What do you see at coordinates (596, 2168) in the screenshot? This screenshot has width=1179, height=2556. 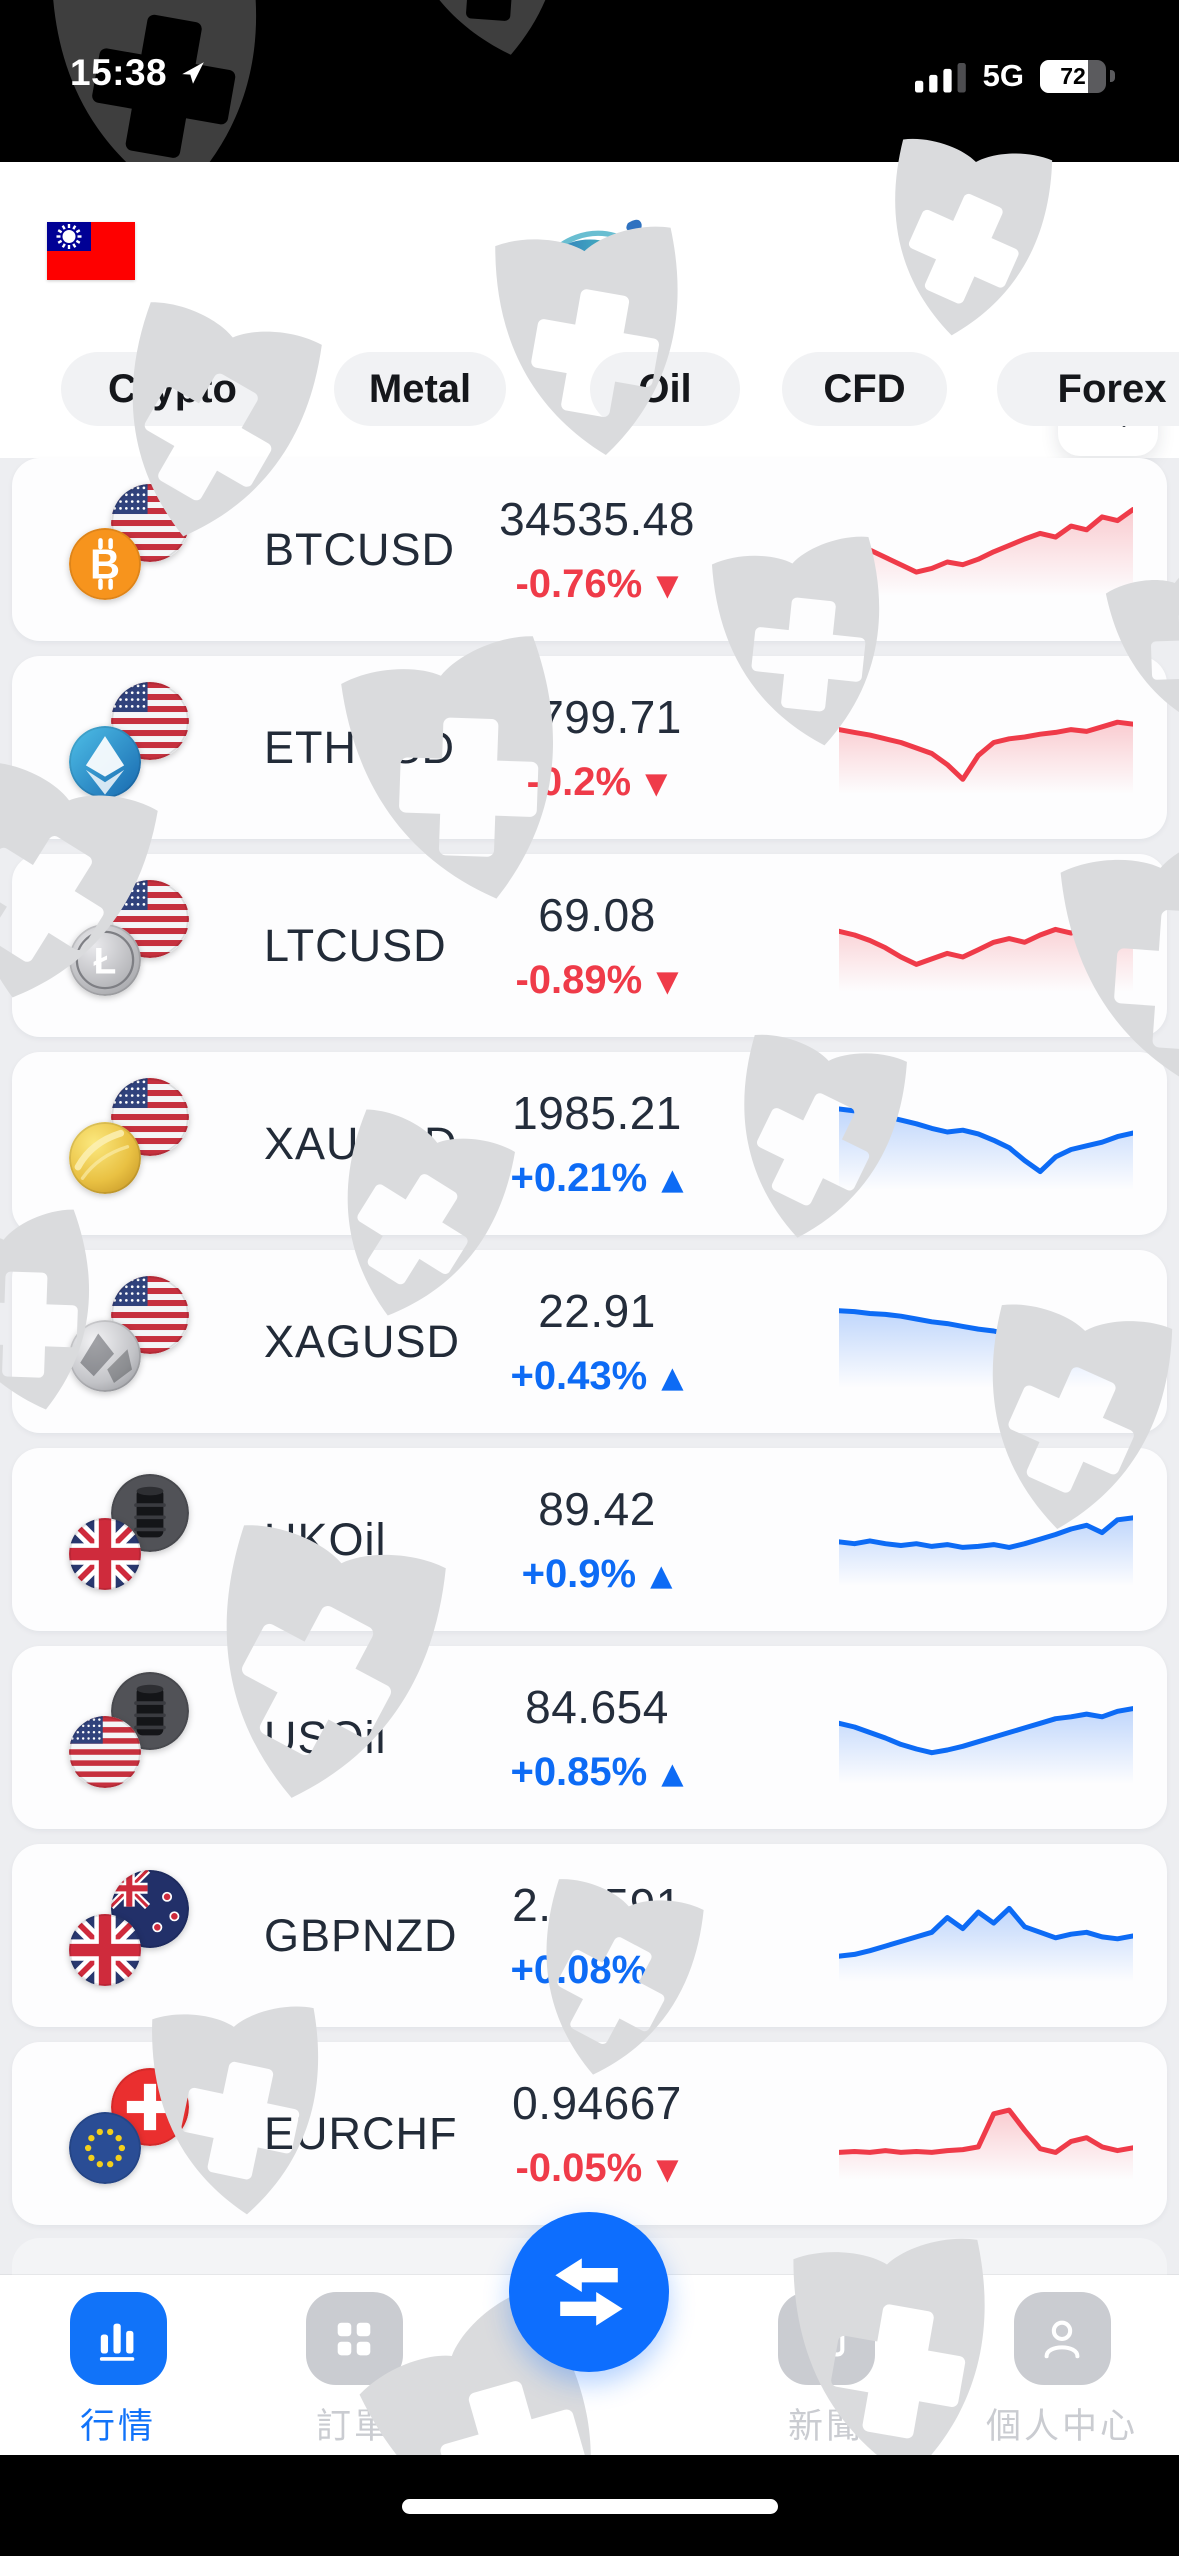 I see `change-value: -0.05% ▼` at bounding box center [596, 2168].